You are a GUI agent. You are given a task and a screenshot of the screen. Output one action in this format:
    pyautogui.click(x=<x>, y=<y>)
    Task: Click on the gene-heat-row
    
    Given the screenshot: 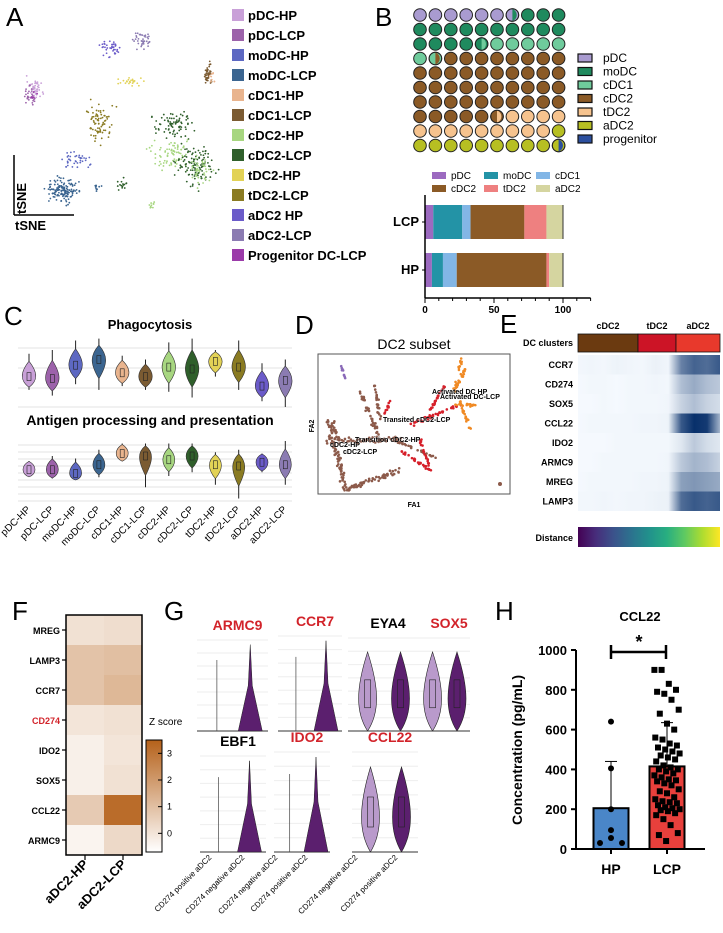 What is the action you would take?
    pyautogui.click(x=649, y=384)
    